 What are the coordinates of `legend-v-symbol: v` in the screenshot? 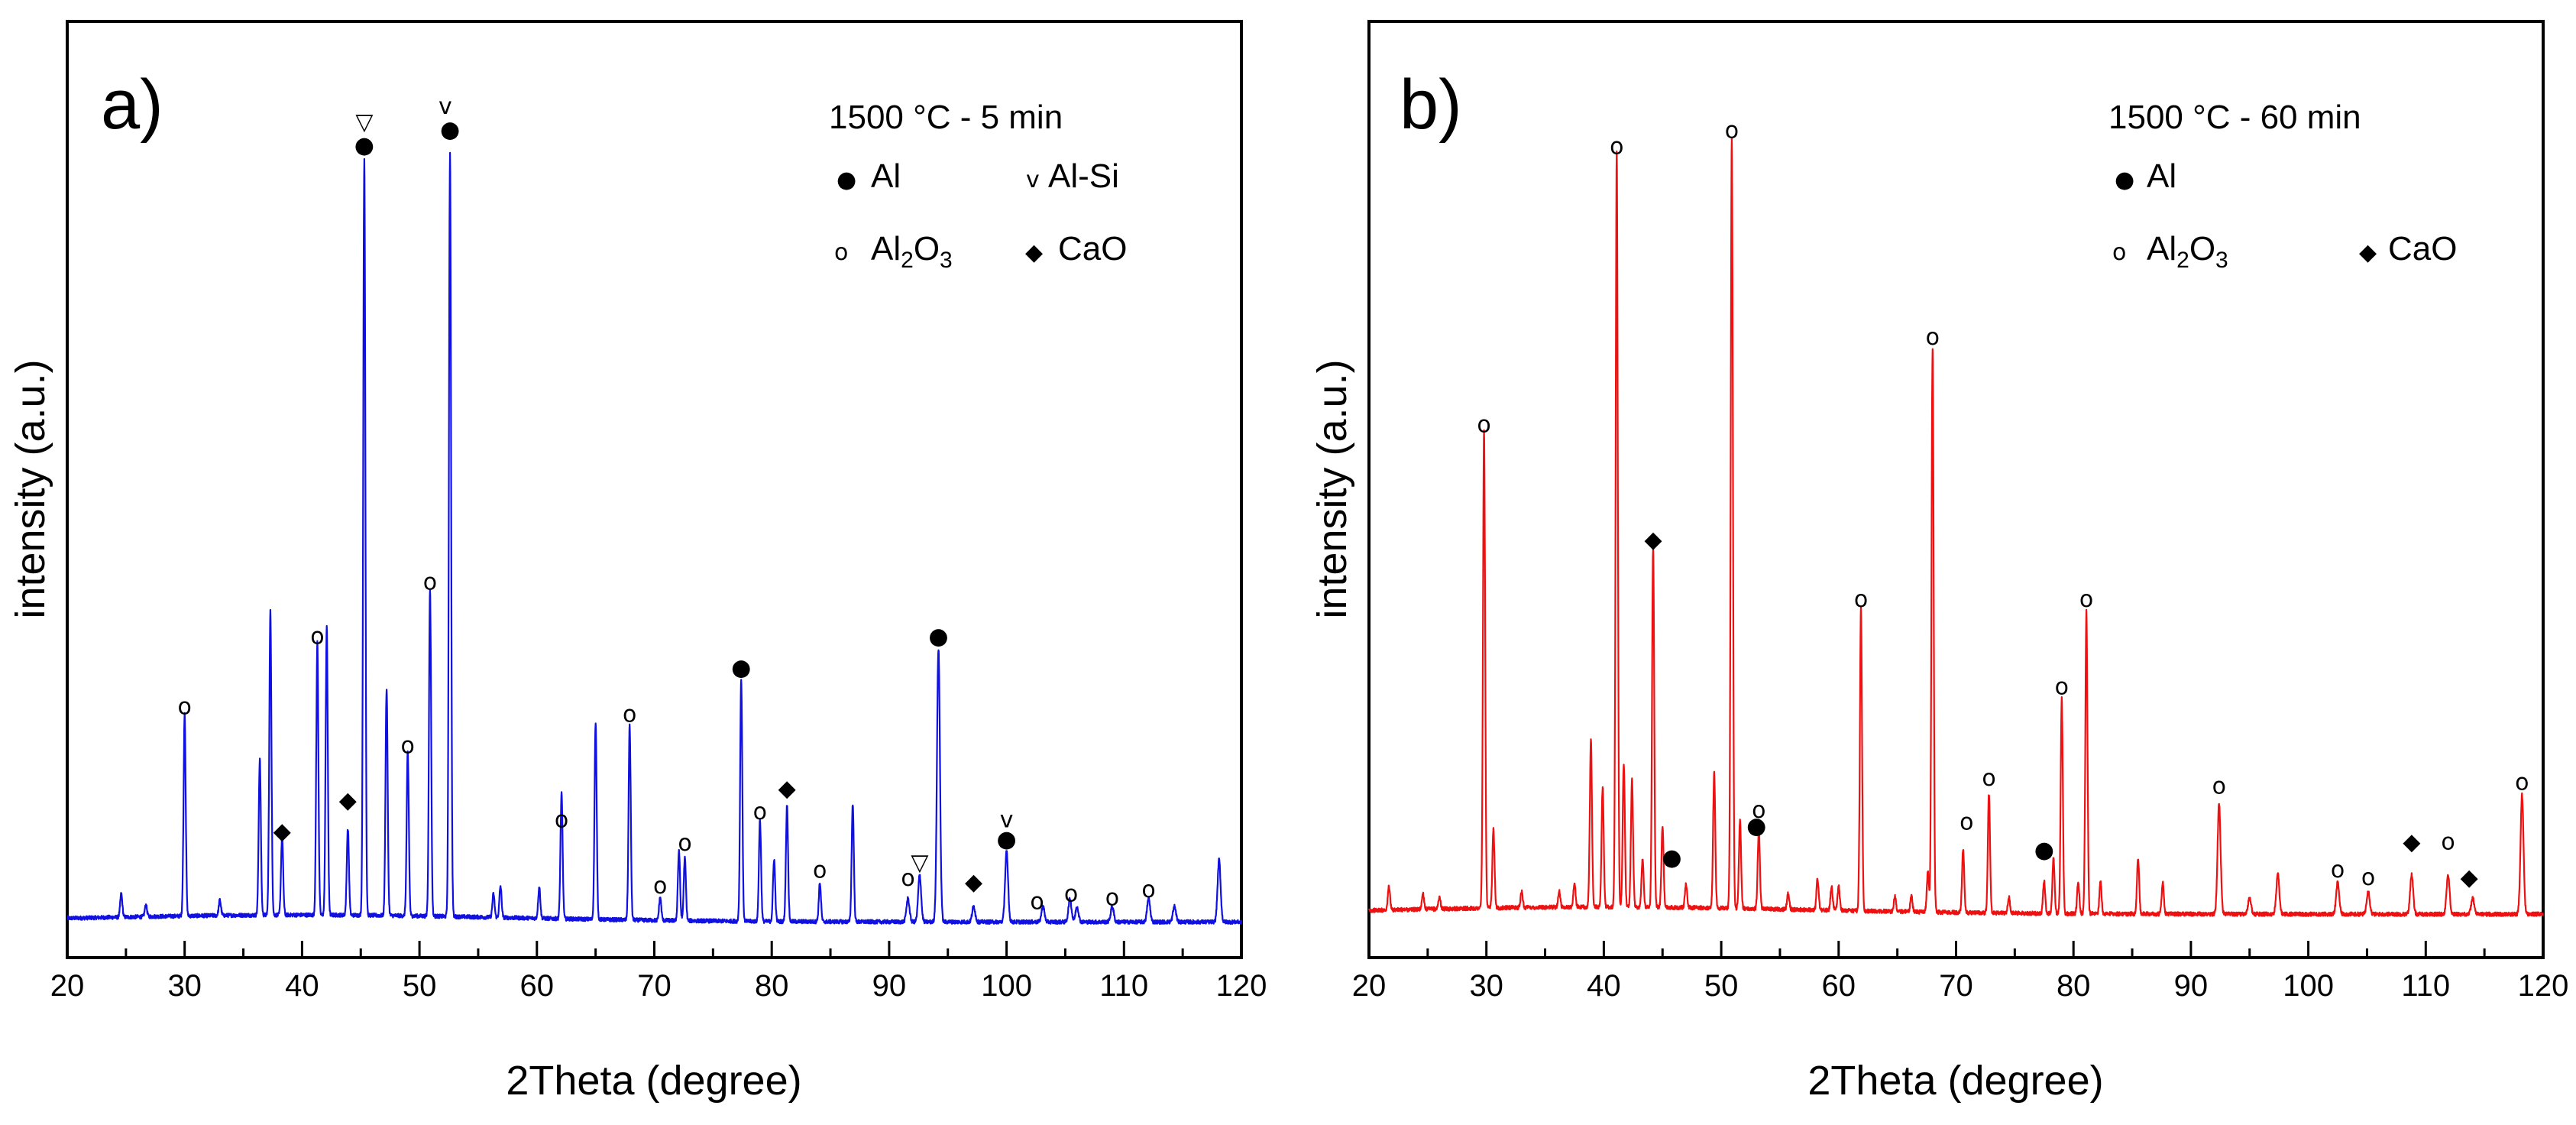 It's located at (1033, 180).